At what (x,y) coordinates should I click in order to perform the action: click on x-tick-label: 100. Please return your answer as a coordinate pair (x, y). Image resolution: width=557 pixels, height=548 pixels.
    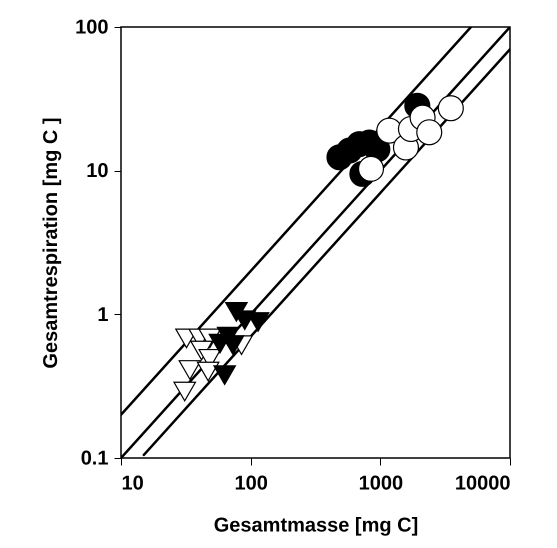
    Looking at the image, I should click on (251, 483).